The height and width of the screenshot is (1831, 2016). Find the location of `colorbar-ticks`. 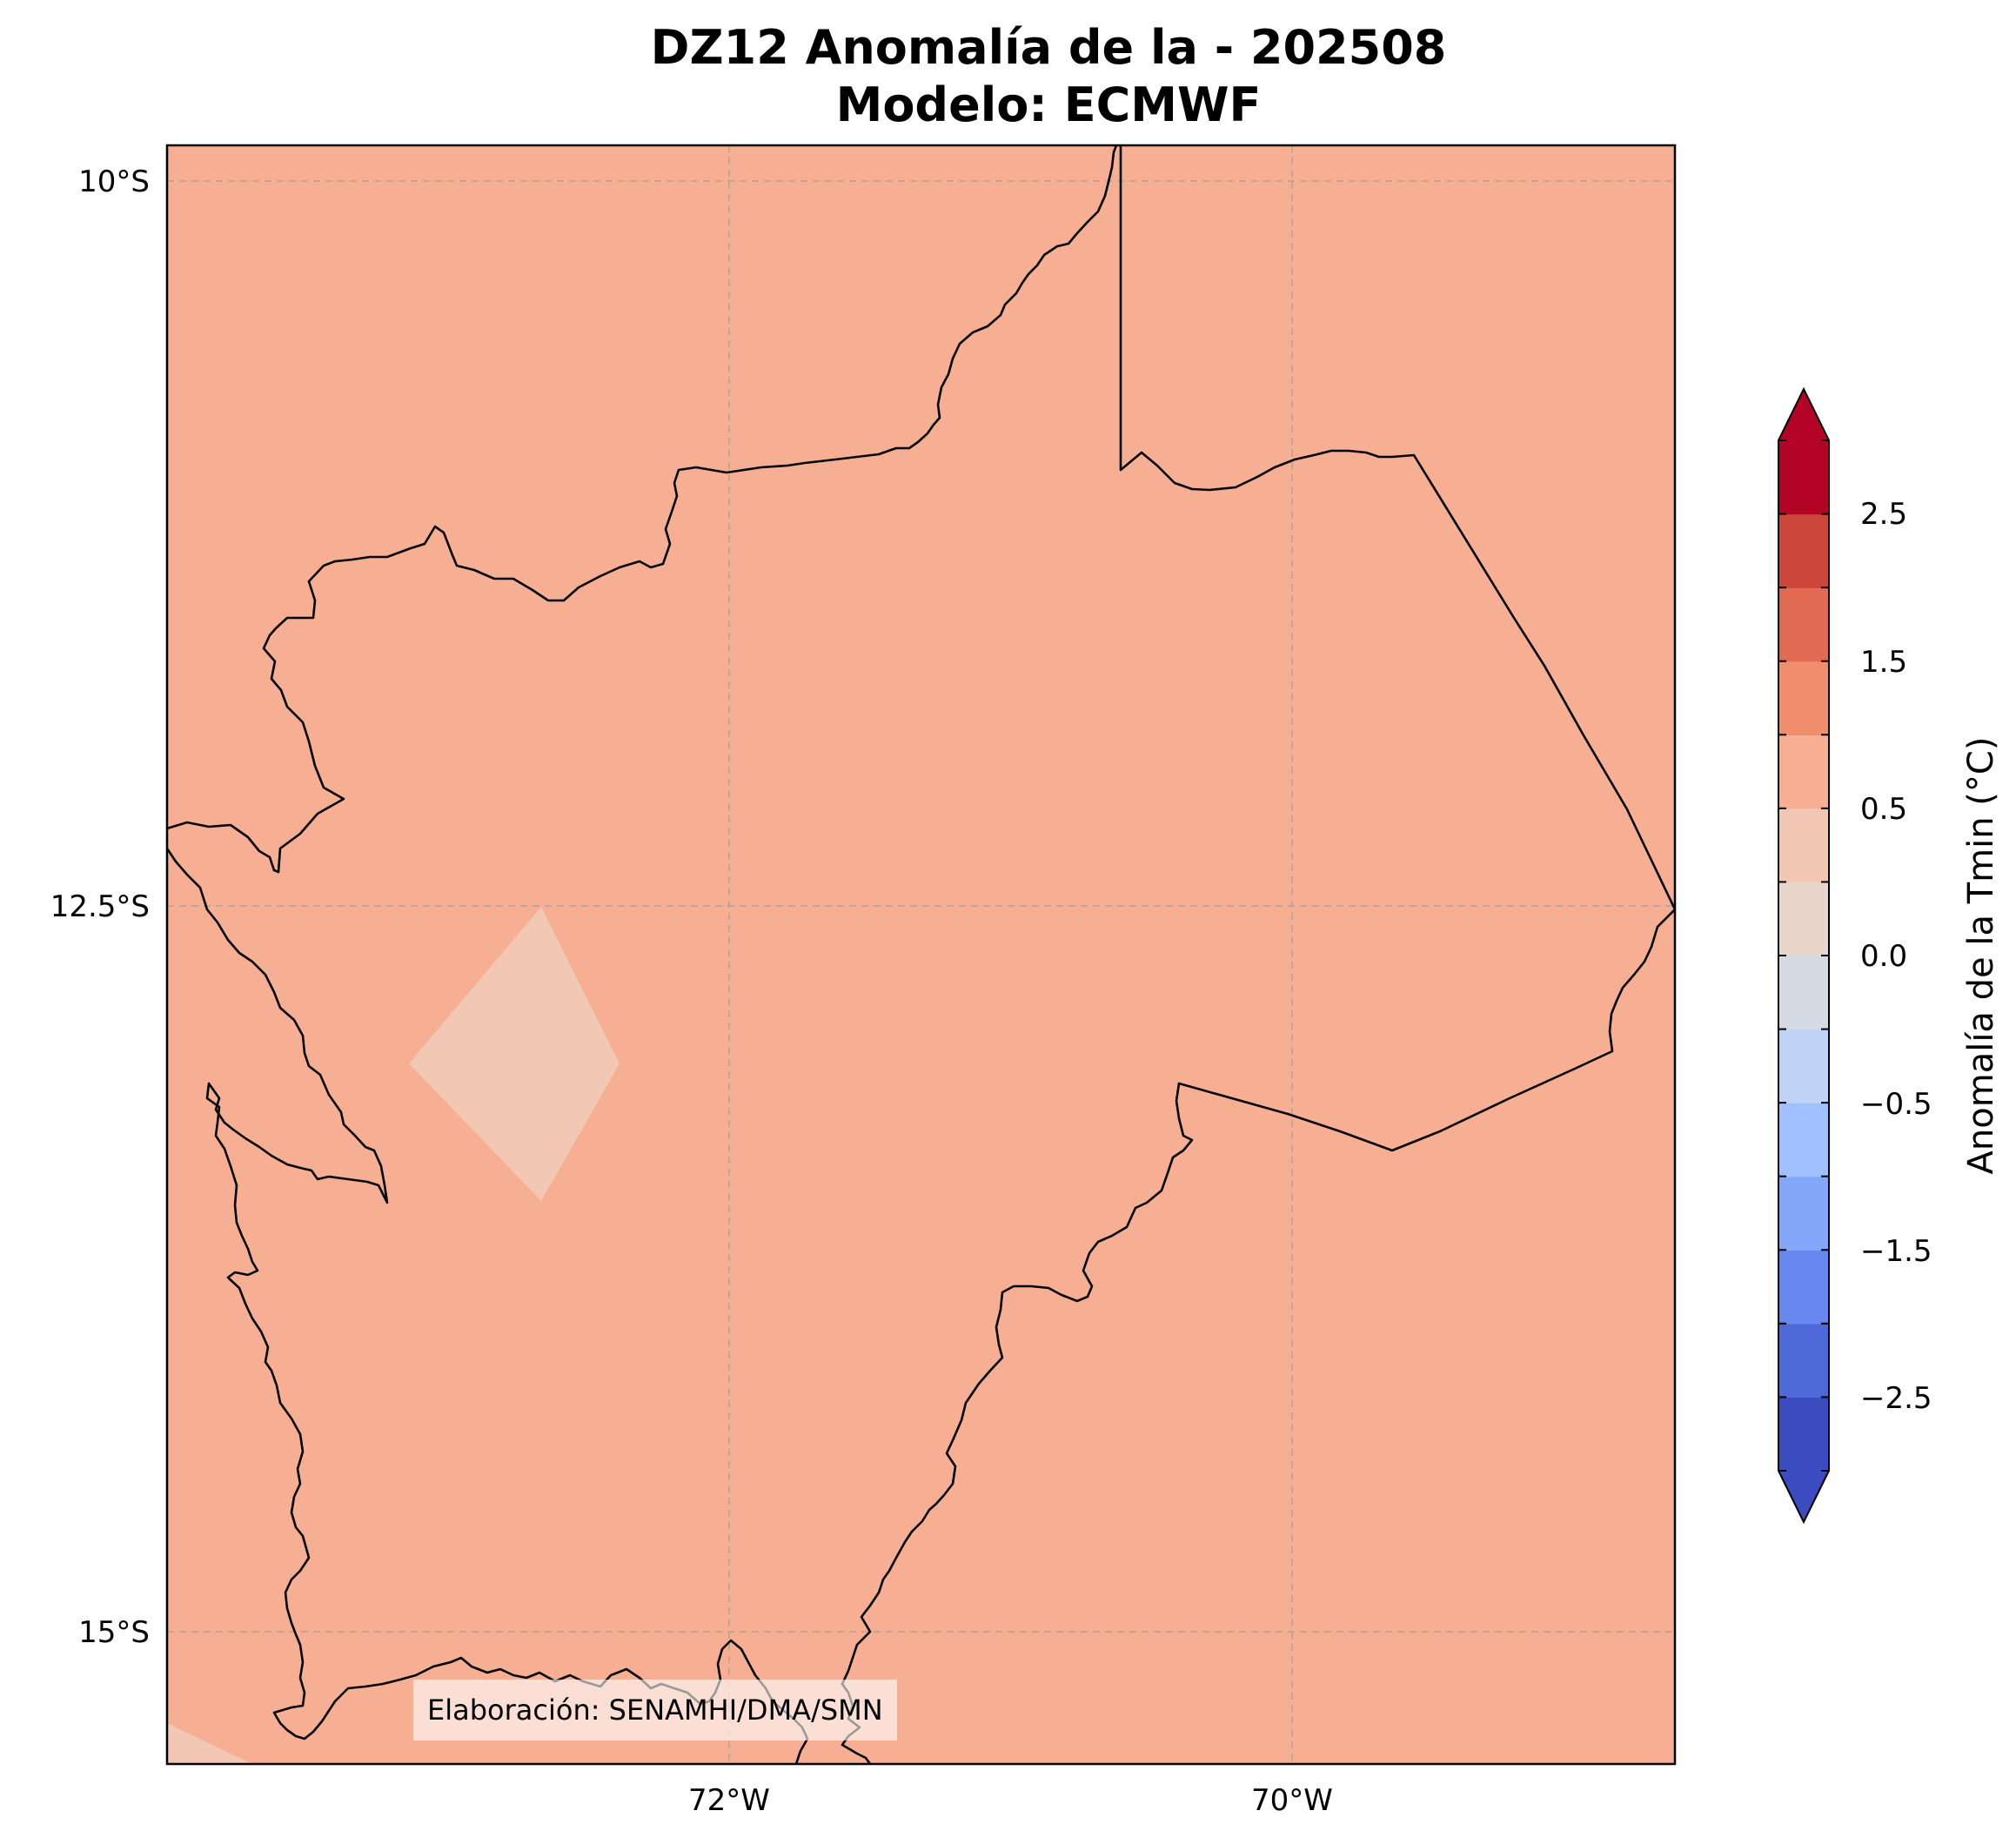

colorbar-ticks is located at coordinates (1803, 956).